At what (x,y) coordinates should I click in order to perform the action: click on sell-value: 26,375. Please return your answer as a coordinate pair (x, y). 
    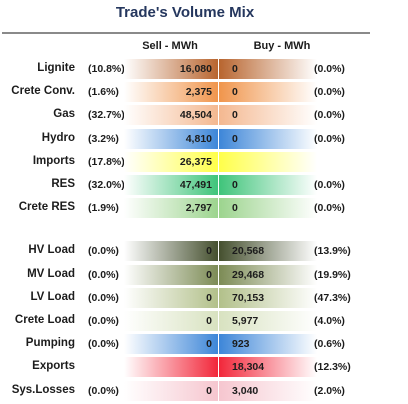
    Looking at the image, I should click on (195, 161).